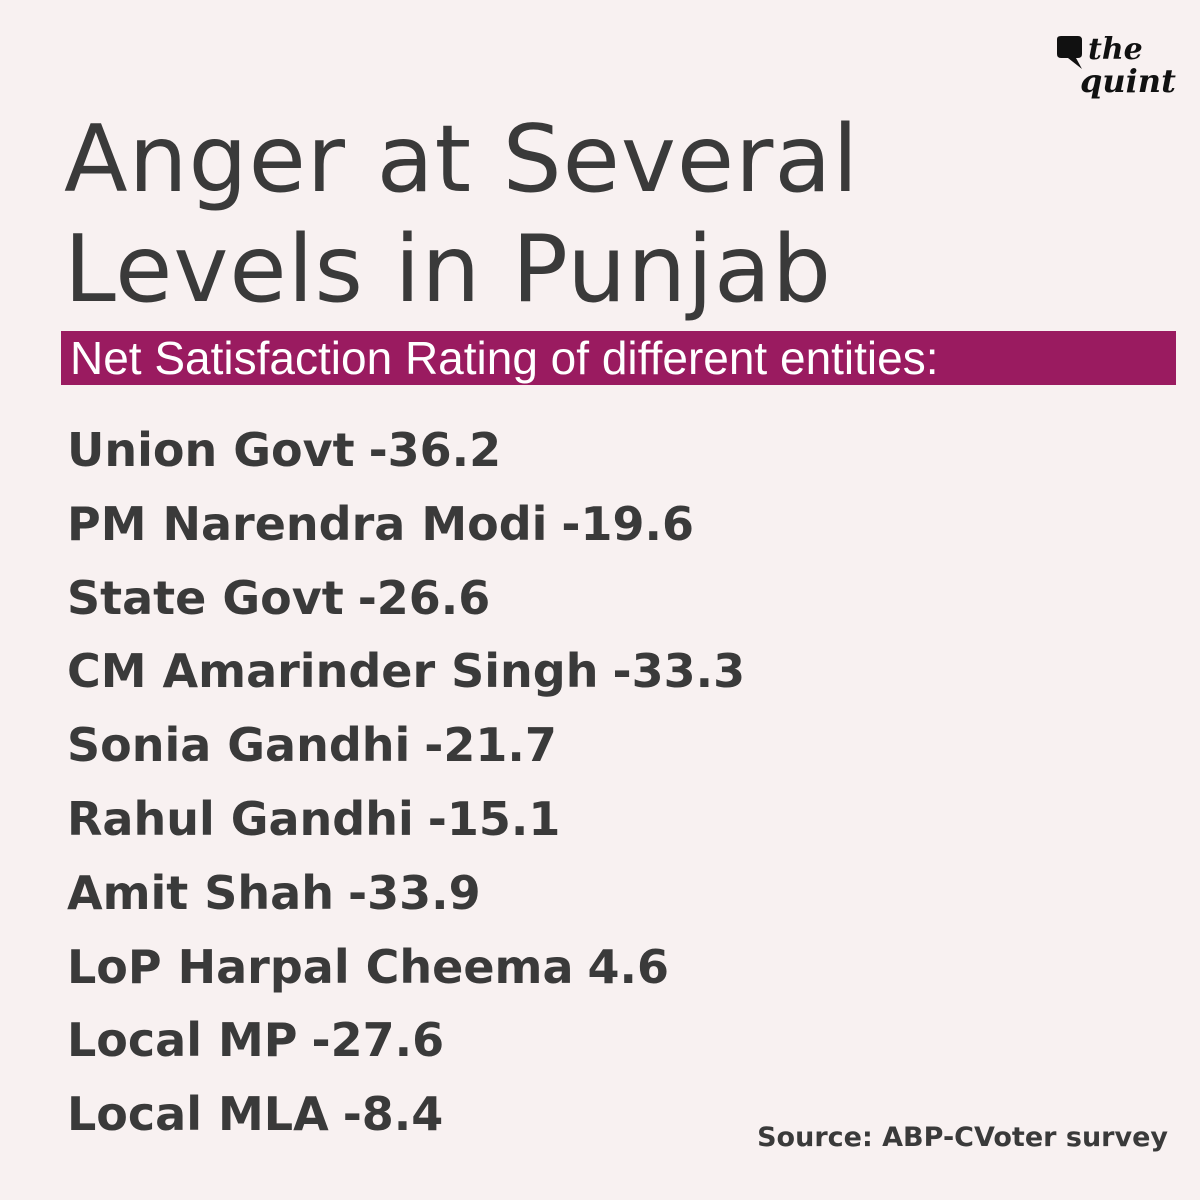 Image resolution: width=1200 pixels, height=1200 pixels. I want to click on rating-value: -15.1, so click(494, 818).